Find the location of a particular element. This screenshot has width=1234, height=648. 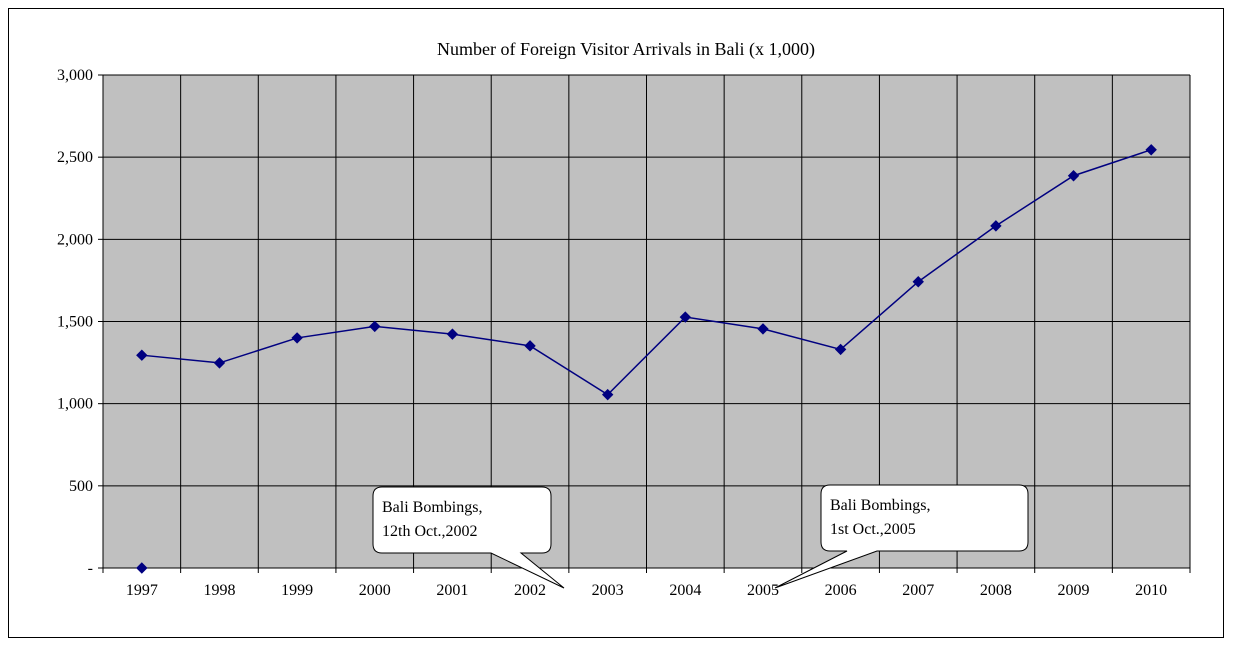

y-tick-label: 1,500 is located at coordinates (75, 322).